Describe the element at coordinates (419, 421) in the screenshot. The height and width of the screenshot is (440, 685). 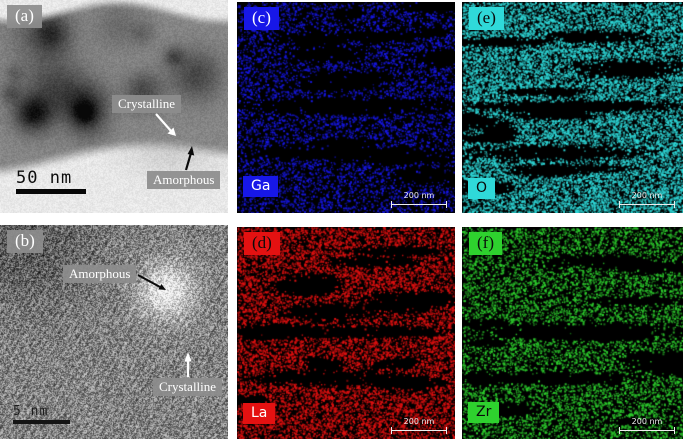
I see `scale-bar-d-text: 200 nm` at that location.